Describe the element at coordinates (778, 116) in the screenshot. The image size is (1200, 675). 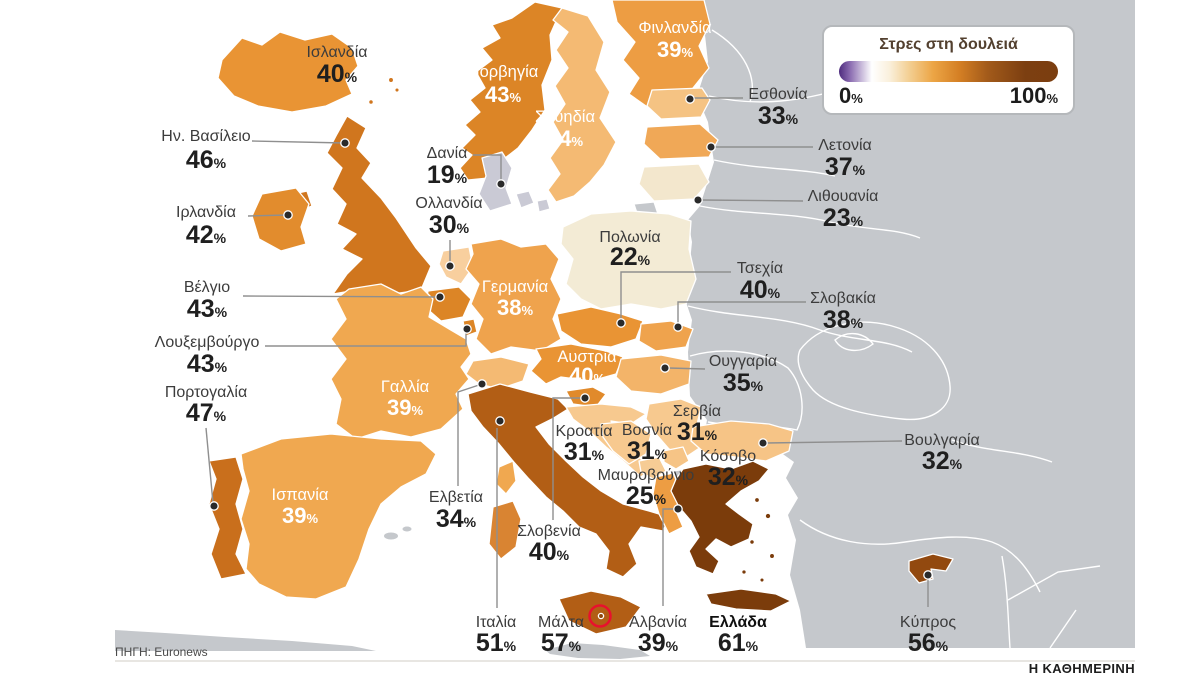
I see `country-value-estonia: 33%` at that location.